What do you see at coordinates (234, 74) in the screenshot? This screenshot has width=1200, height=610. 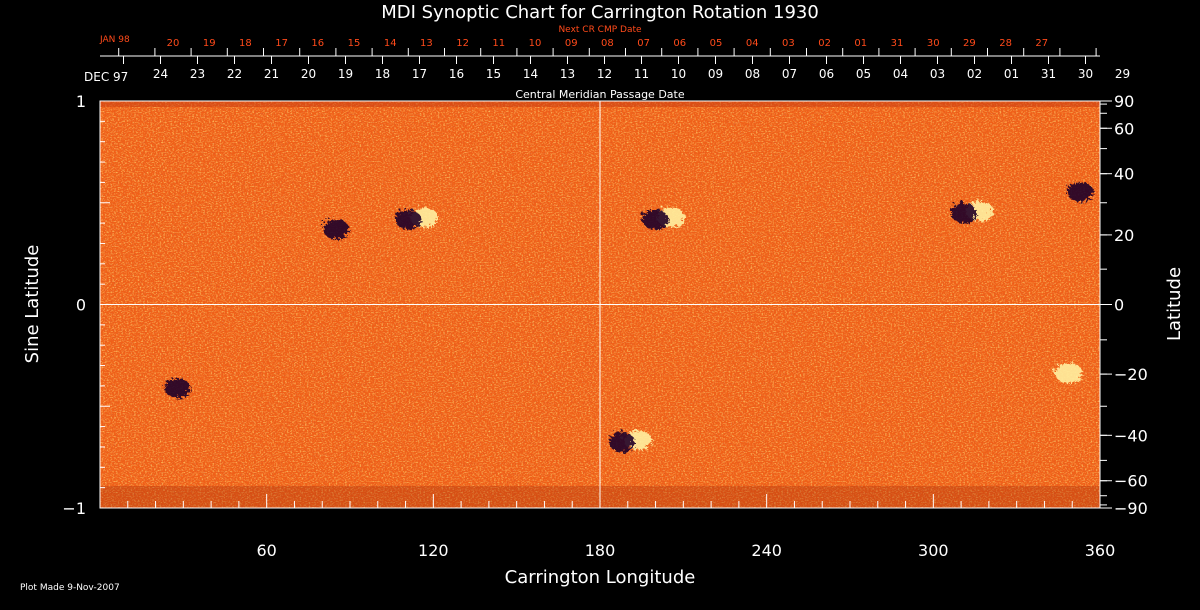 I see `date-tick-label: 22` at bounding box center [234, 74].